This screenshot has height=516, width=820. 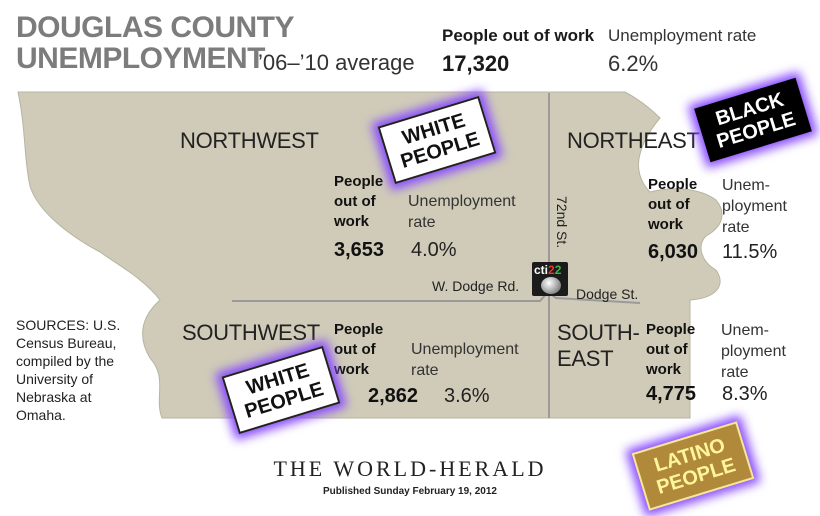 I want to click on region-northwest-name: NORTHWEST, so click(x=249, y=140).